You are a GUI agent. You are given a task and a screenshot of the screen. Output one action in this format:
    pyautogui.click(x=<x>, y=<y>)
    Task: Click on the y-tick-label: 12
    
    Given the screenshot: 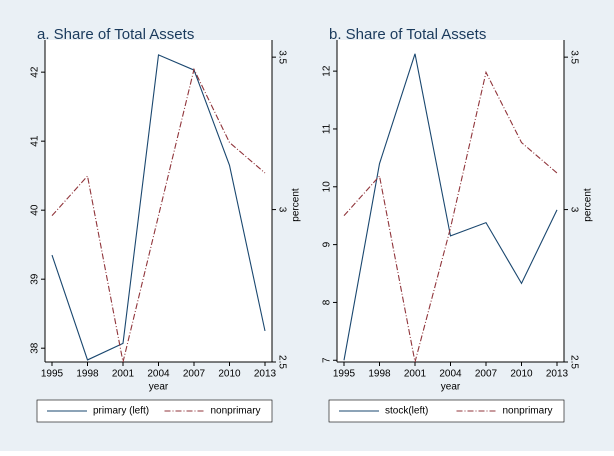 What is the action you would take?
    pyautogui.click(x=327, y=71)
    